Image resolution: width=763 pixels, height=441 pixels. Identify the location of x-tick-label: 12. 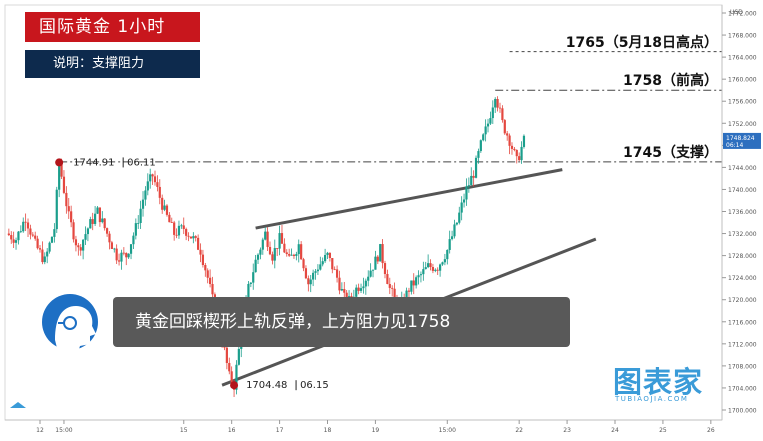
(40, 430).